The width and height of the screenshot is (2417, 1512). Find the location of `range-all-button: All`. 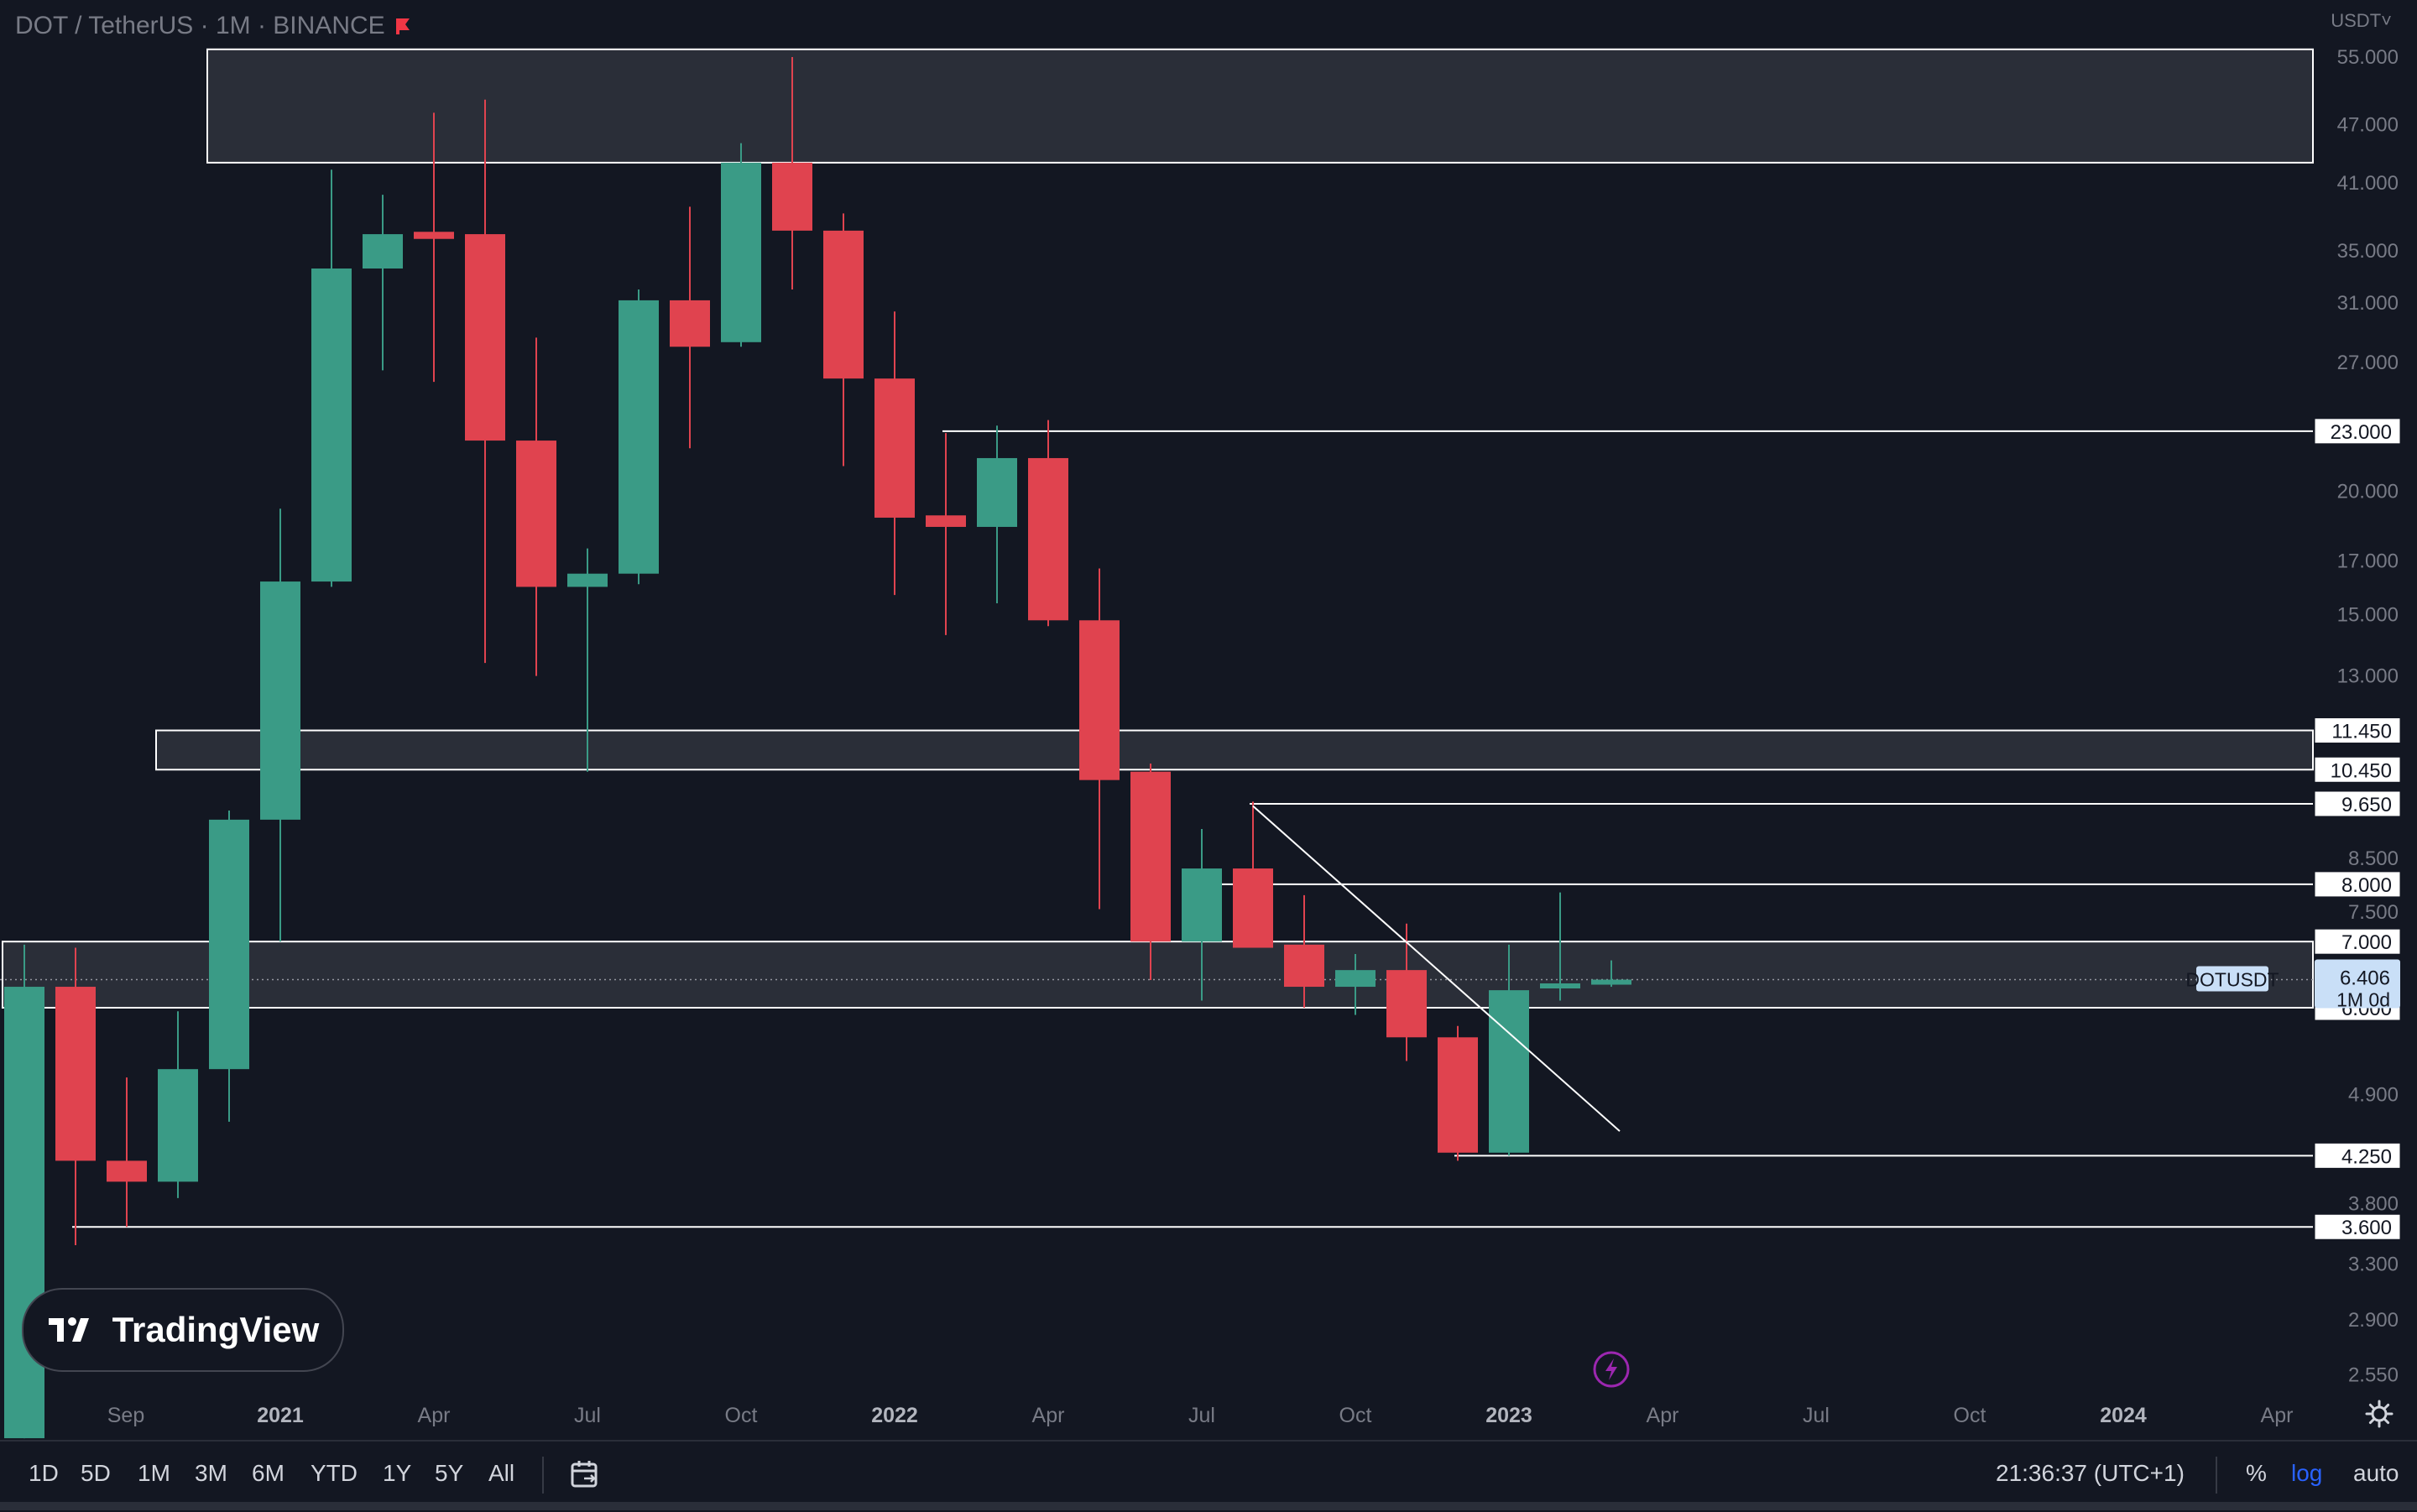

range-all-button: All is located at coordinates (501, 1473).